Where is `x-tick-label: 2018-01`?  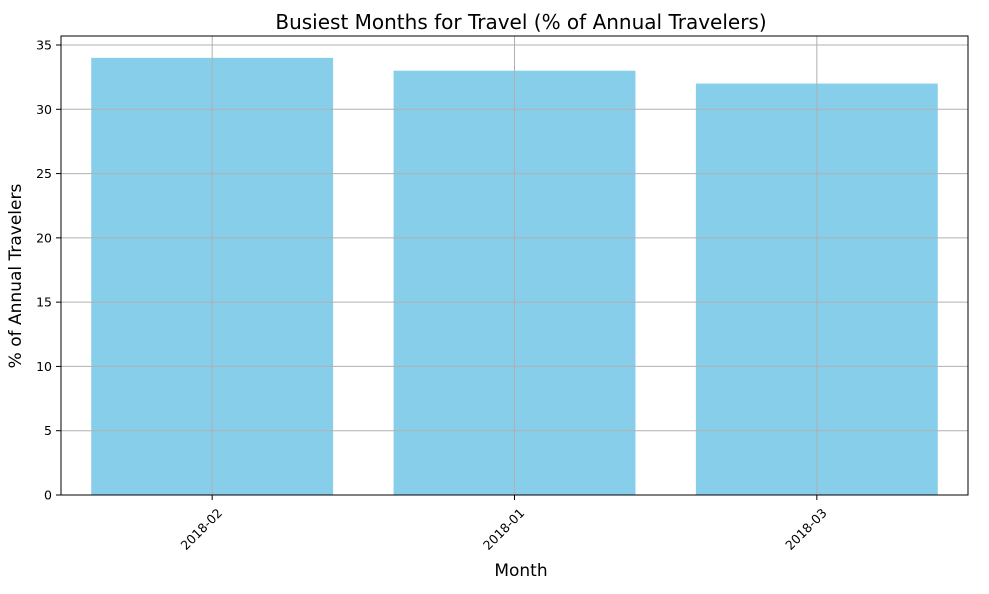
x-tick-label: 2018-01 is located at coordinates (504, 529).